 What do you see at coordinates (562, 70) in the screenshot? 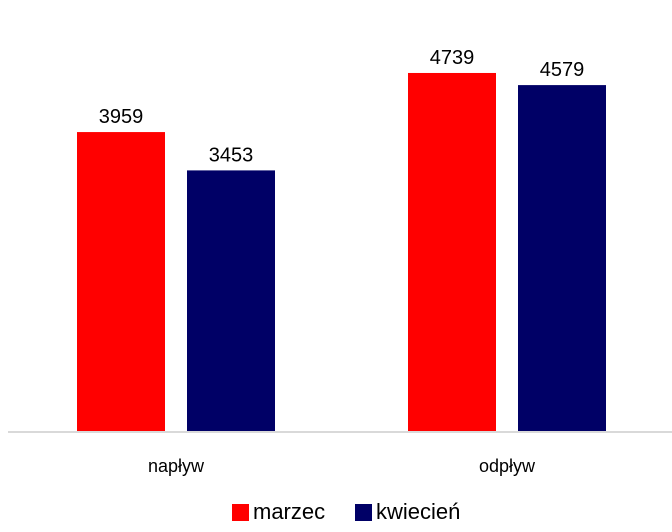
I see `data-label-1-1: 4579` at bounding box center [562, 70].